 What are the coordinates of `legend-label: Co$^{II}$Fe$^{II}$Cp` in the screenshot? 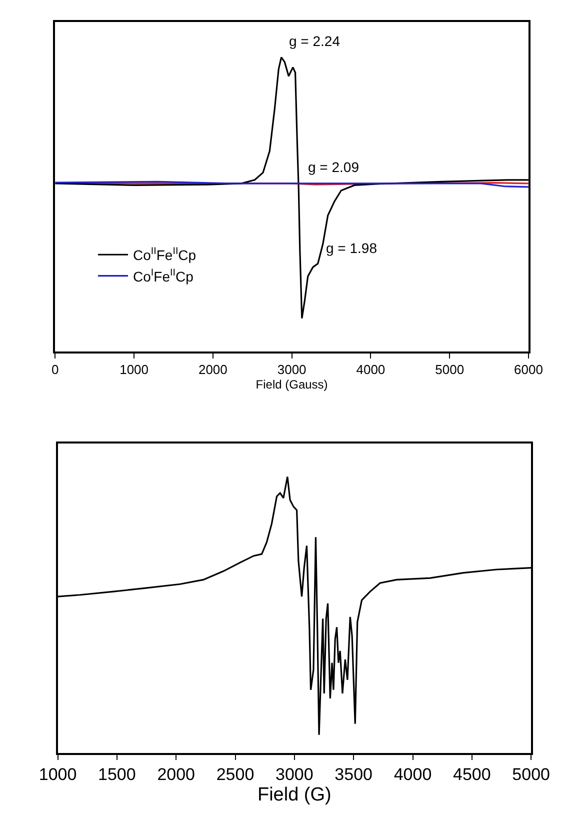 It's located at (164, 255).